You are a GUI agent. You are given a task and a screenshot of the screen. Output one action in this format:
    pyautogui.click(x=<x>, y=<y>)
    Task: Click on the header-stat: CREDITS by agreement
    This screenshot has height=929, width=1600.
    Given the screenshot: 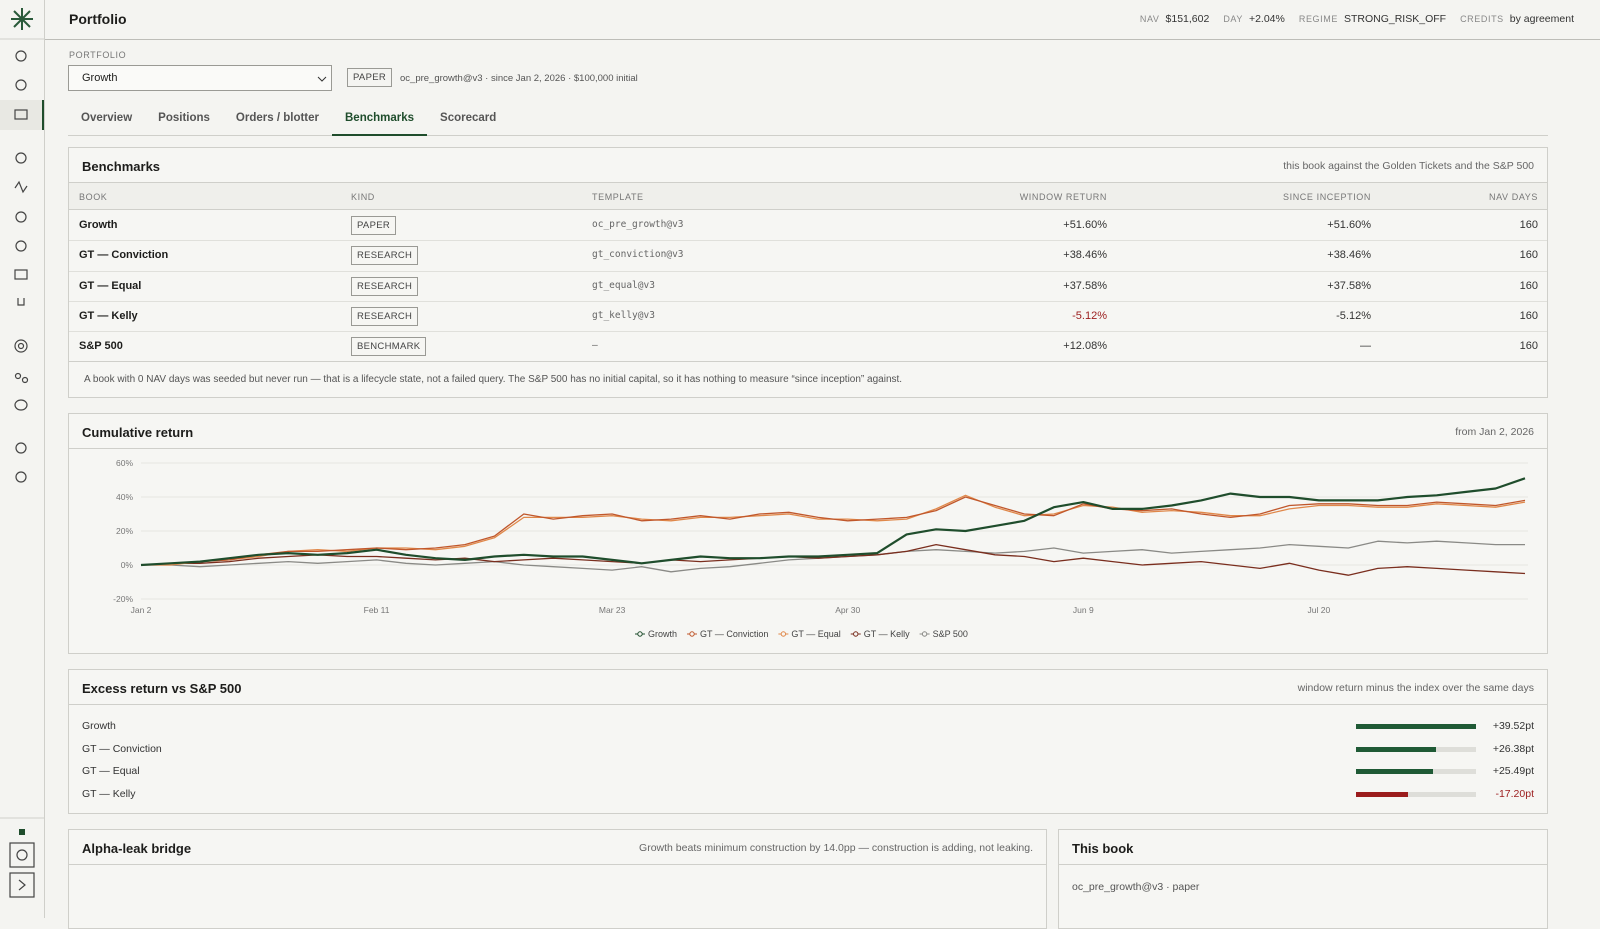 What is the action you would take?
    pyautogui.click(x=1517, y=19)
    